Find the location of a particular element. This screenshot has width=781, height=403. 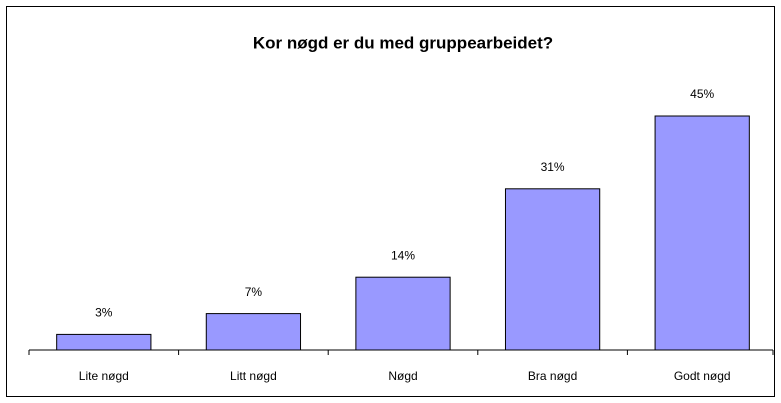

value-label: 45% is located at coordinates (702, 94).